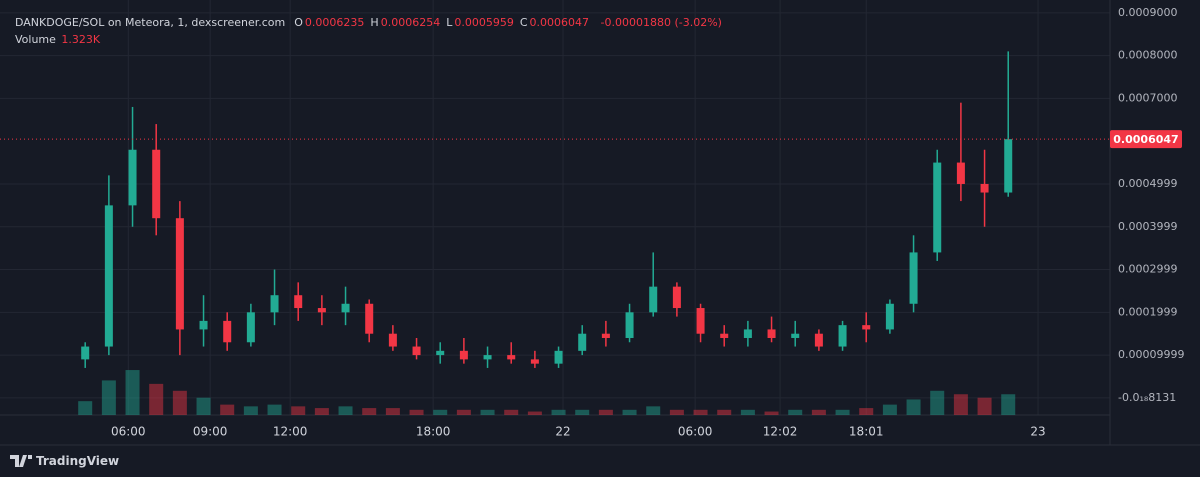 This screenshot has height=477, width=1200. What do you see at coordinates (1147, 397) in the screenshot?
I see `y-tick-label: -0.0₁₈8131` at bounding box center [1147, 397].